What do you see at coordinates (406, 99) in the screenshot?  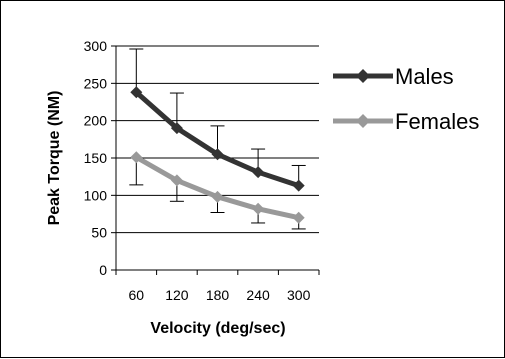 I see `legend: Males Females` at bounding box center [406, 99].